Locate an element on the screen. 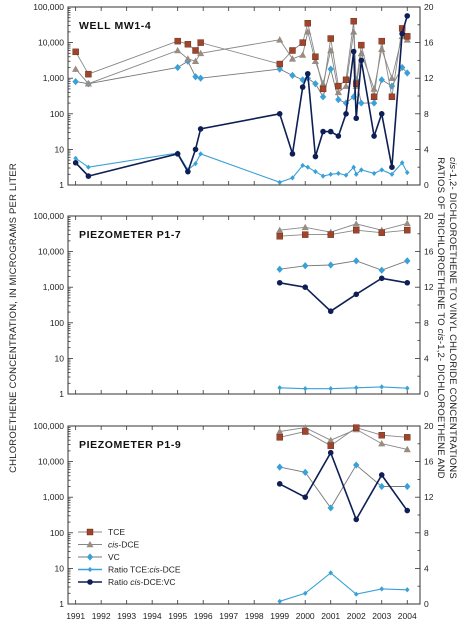  legend-label: Ratio cis-DCE:VC is located at coordinates (142, 582).